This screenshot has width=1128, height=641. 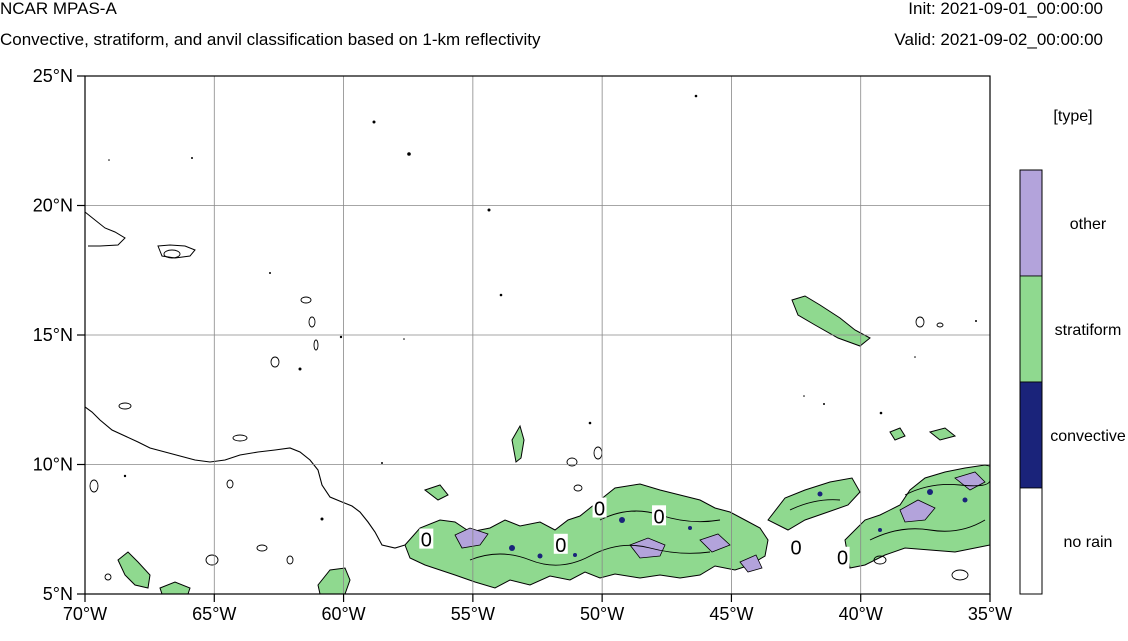 What do you see at coordinates (1088, 436) in the screenshot?
I see `colorbar-label: convective` at bounding box center [1088, 436].